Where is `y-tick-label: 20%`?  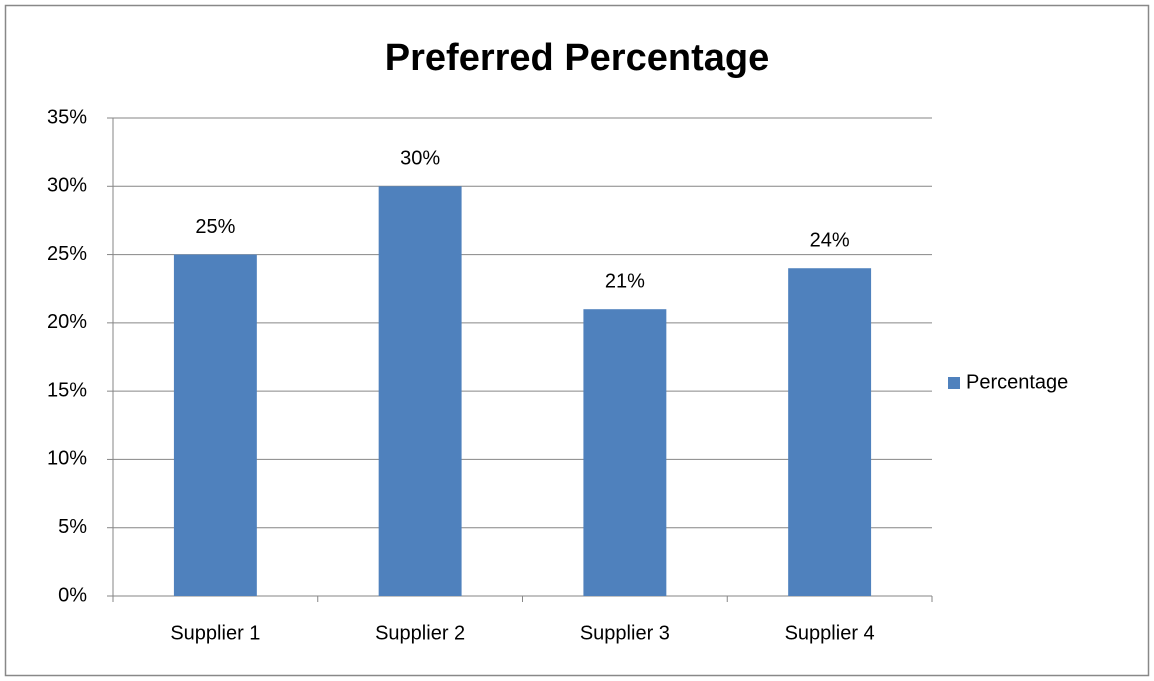 y-tick-label: 20% is located at coordinates (67, 322).